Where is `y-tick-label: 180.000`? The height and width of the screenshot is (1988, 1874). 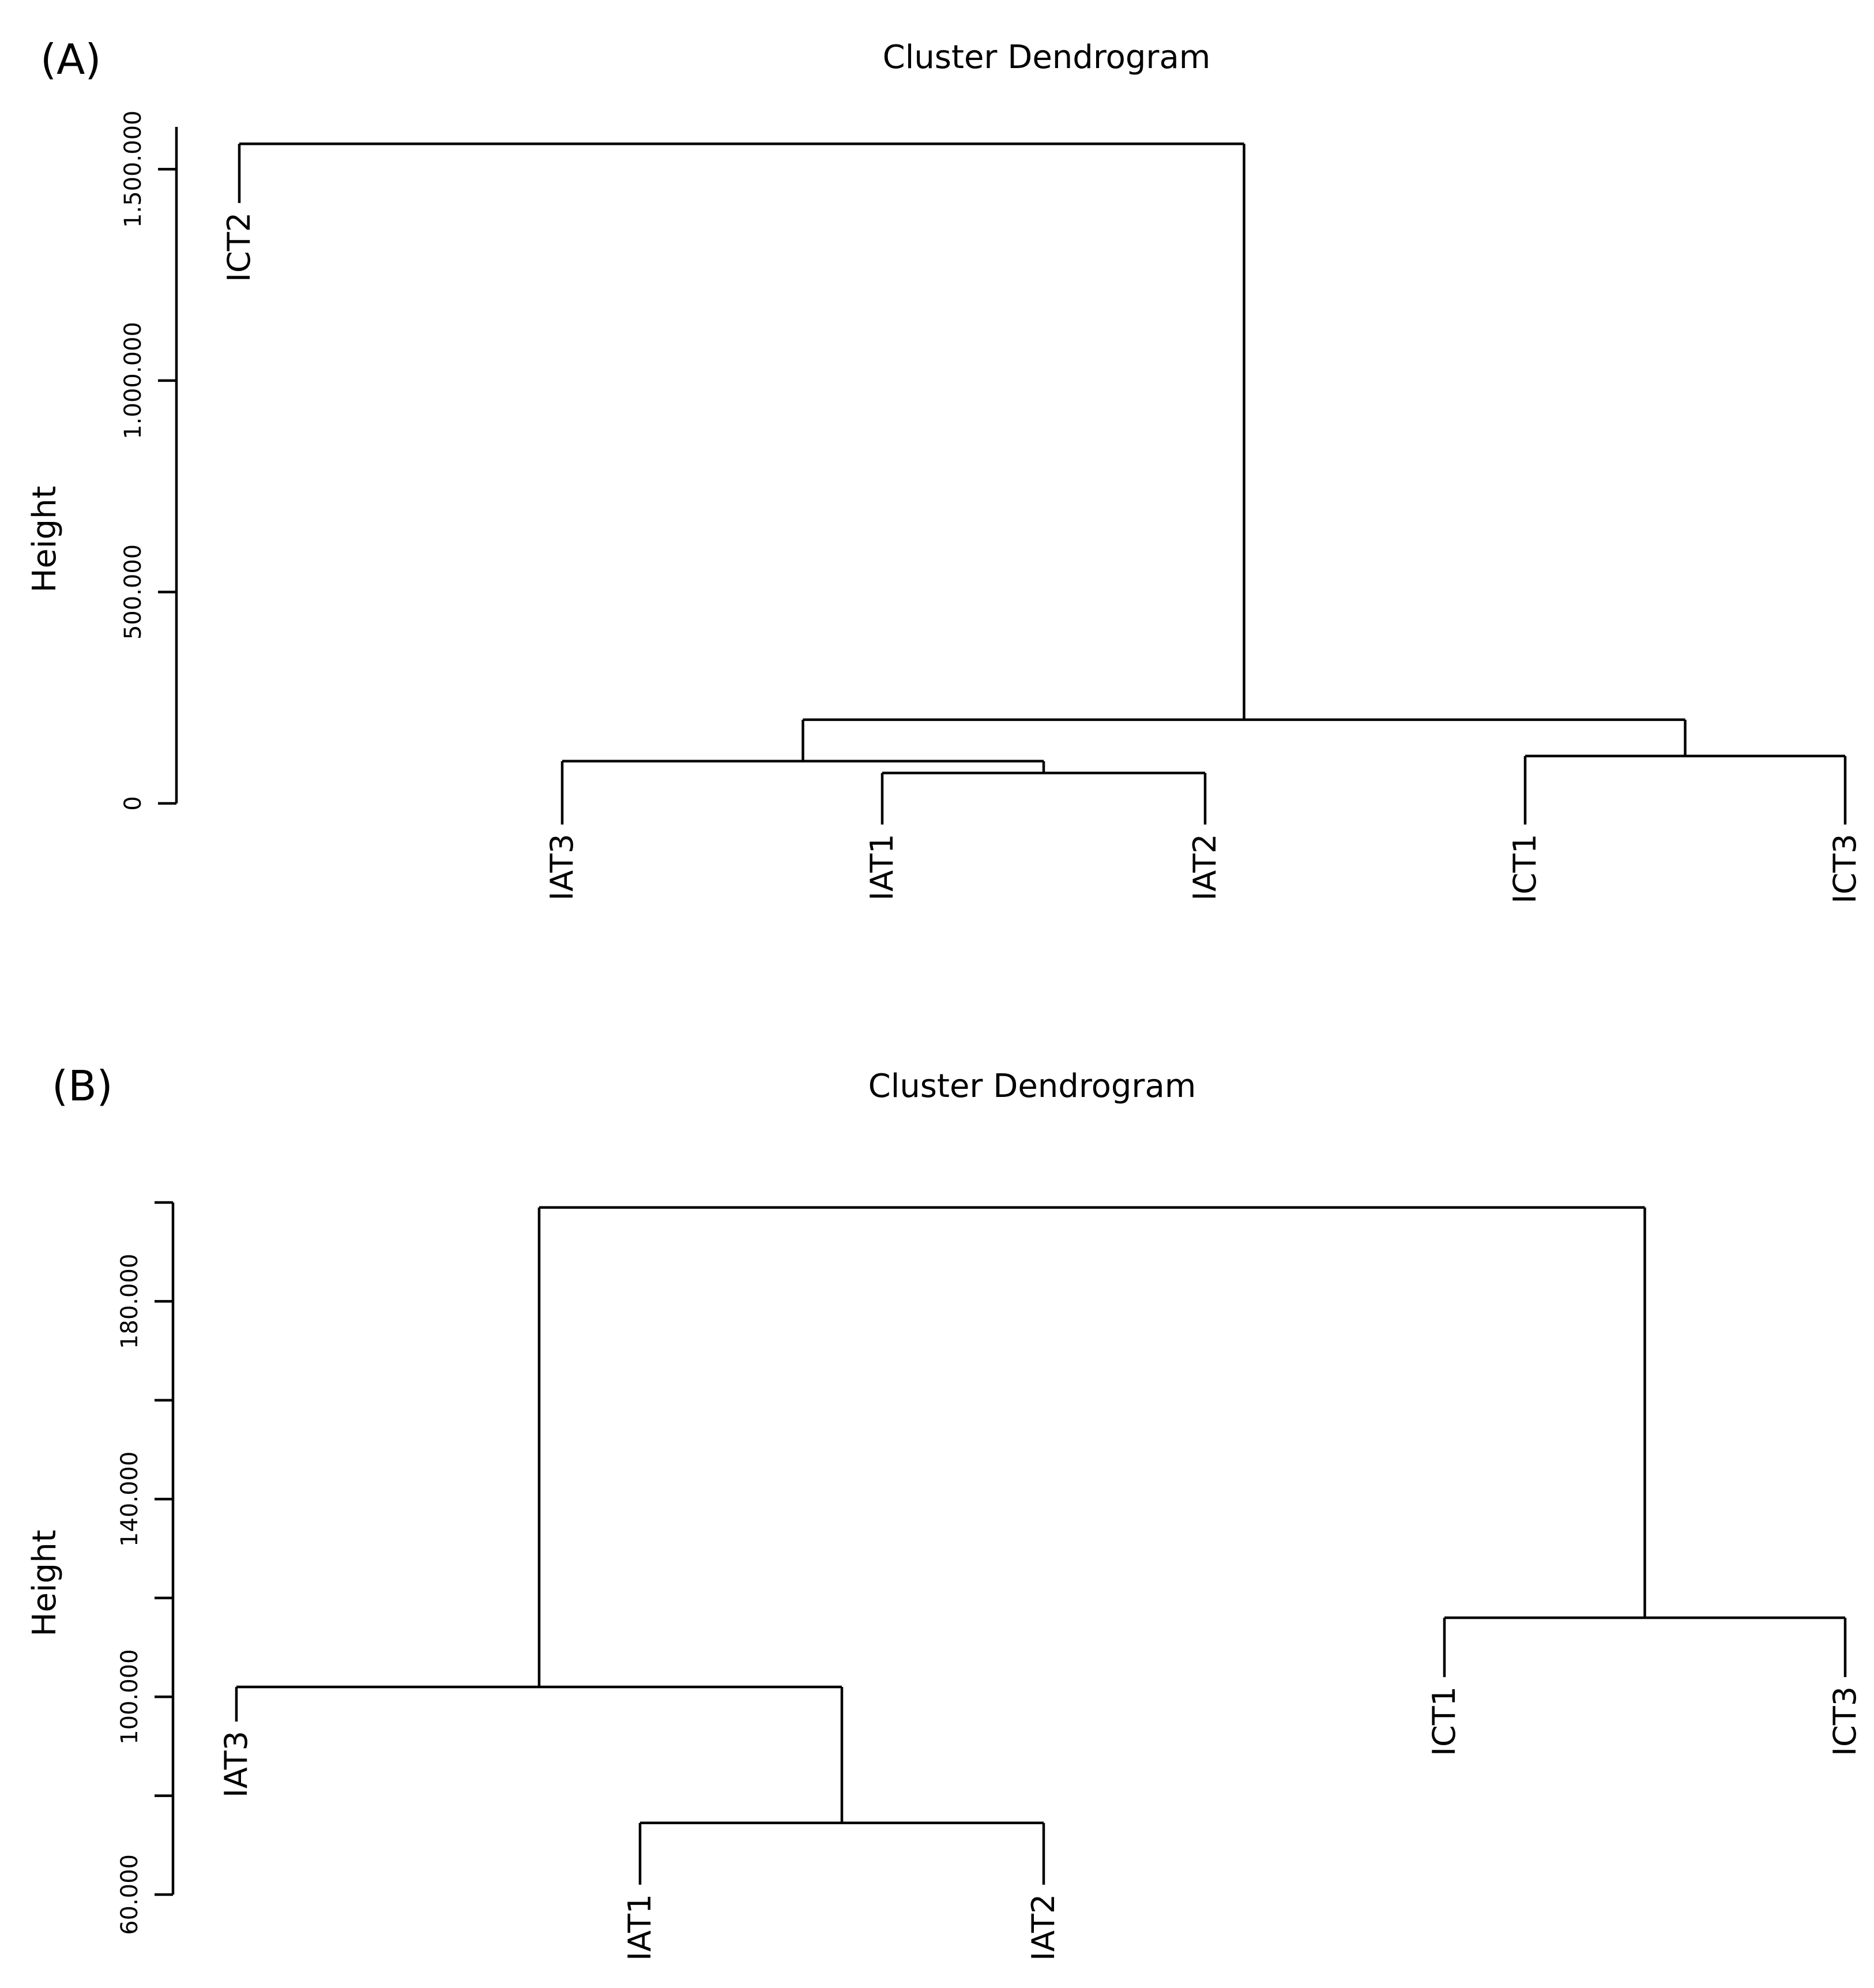 y-tick-label: 180.000 is located at coordinates (129, 1301).